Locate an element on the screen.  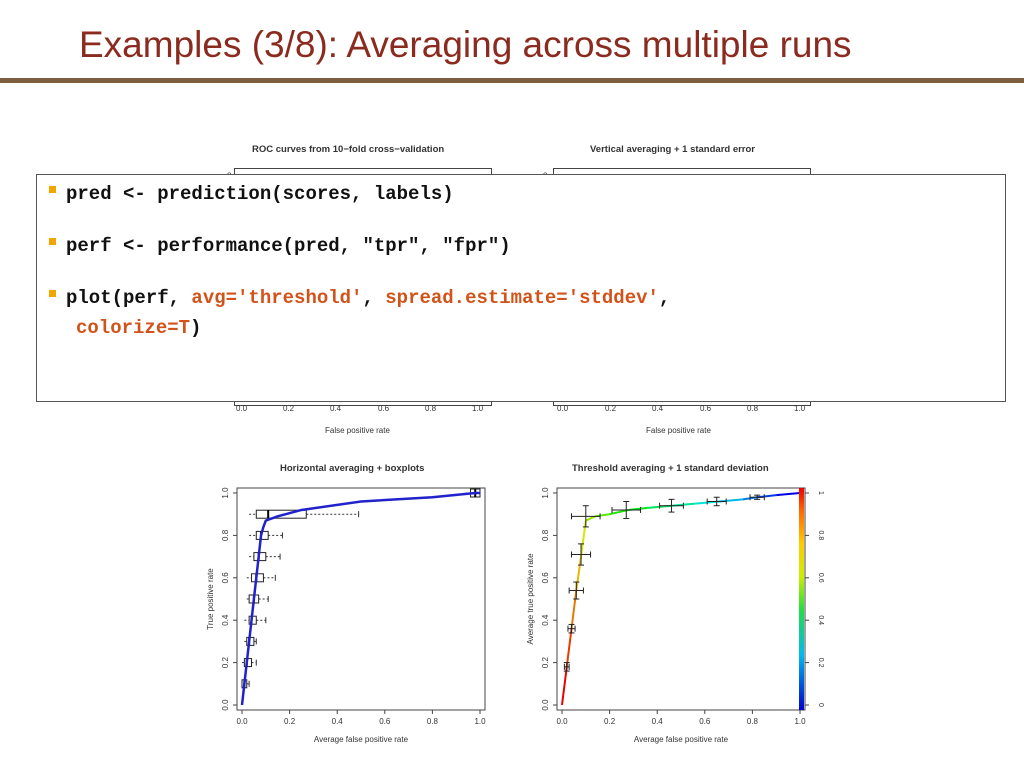
code-text: plot(perf, is located at coordinates (129, 298).